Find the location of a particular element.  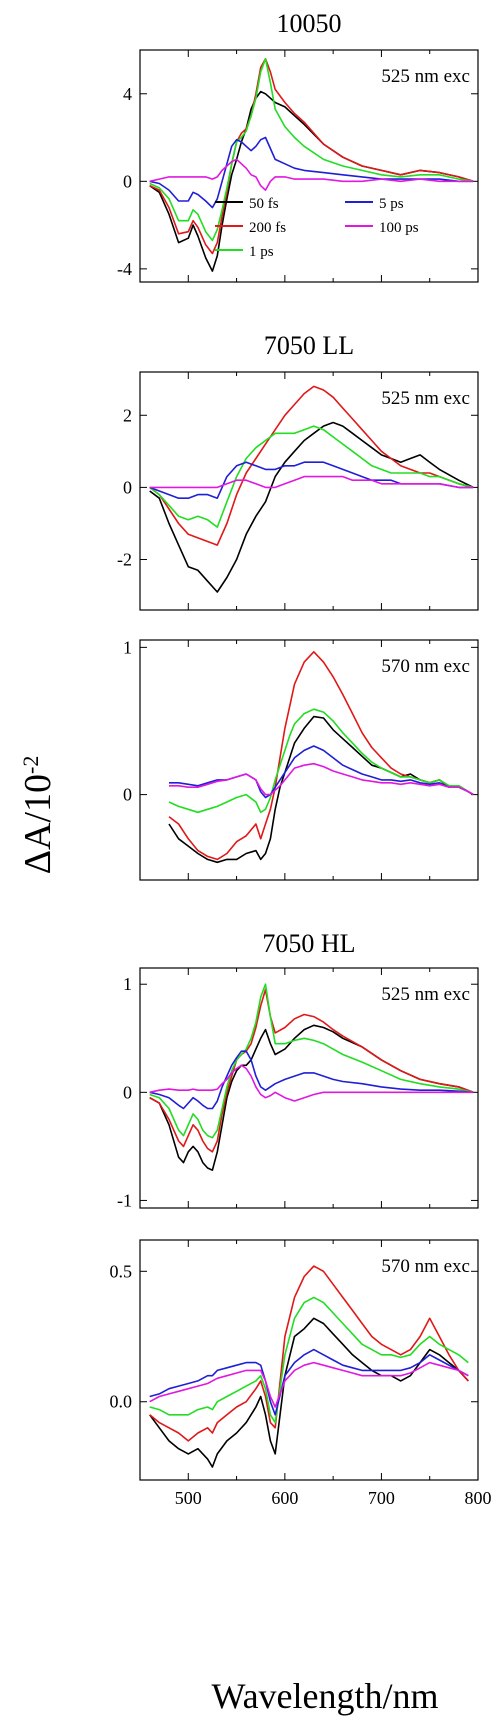

legend-entry: 50 fs is located at coordinates (264, 204).